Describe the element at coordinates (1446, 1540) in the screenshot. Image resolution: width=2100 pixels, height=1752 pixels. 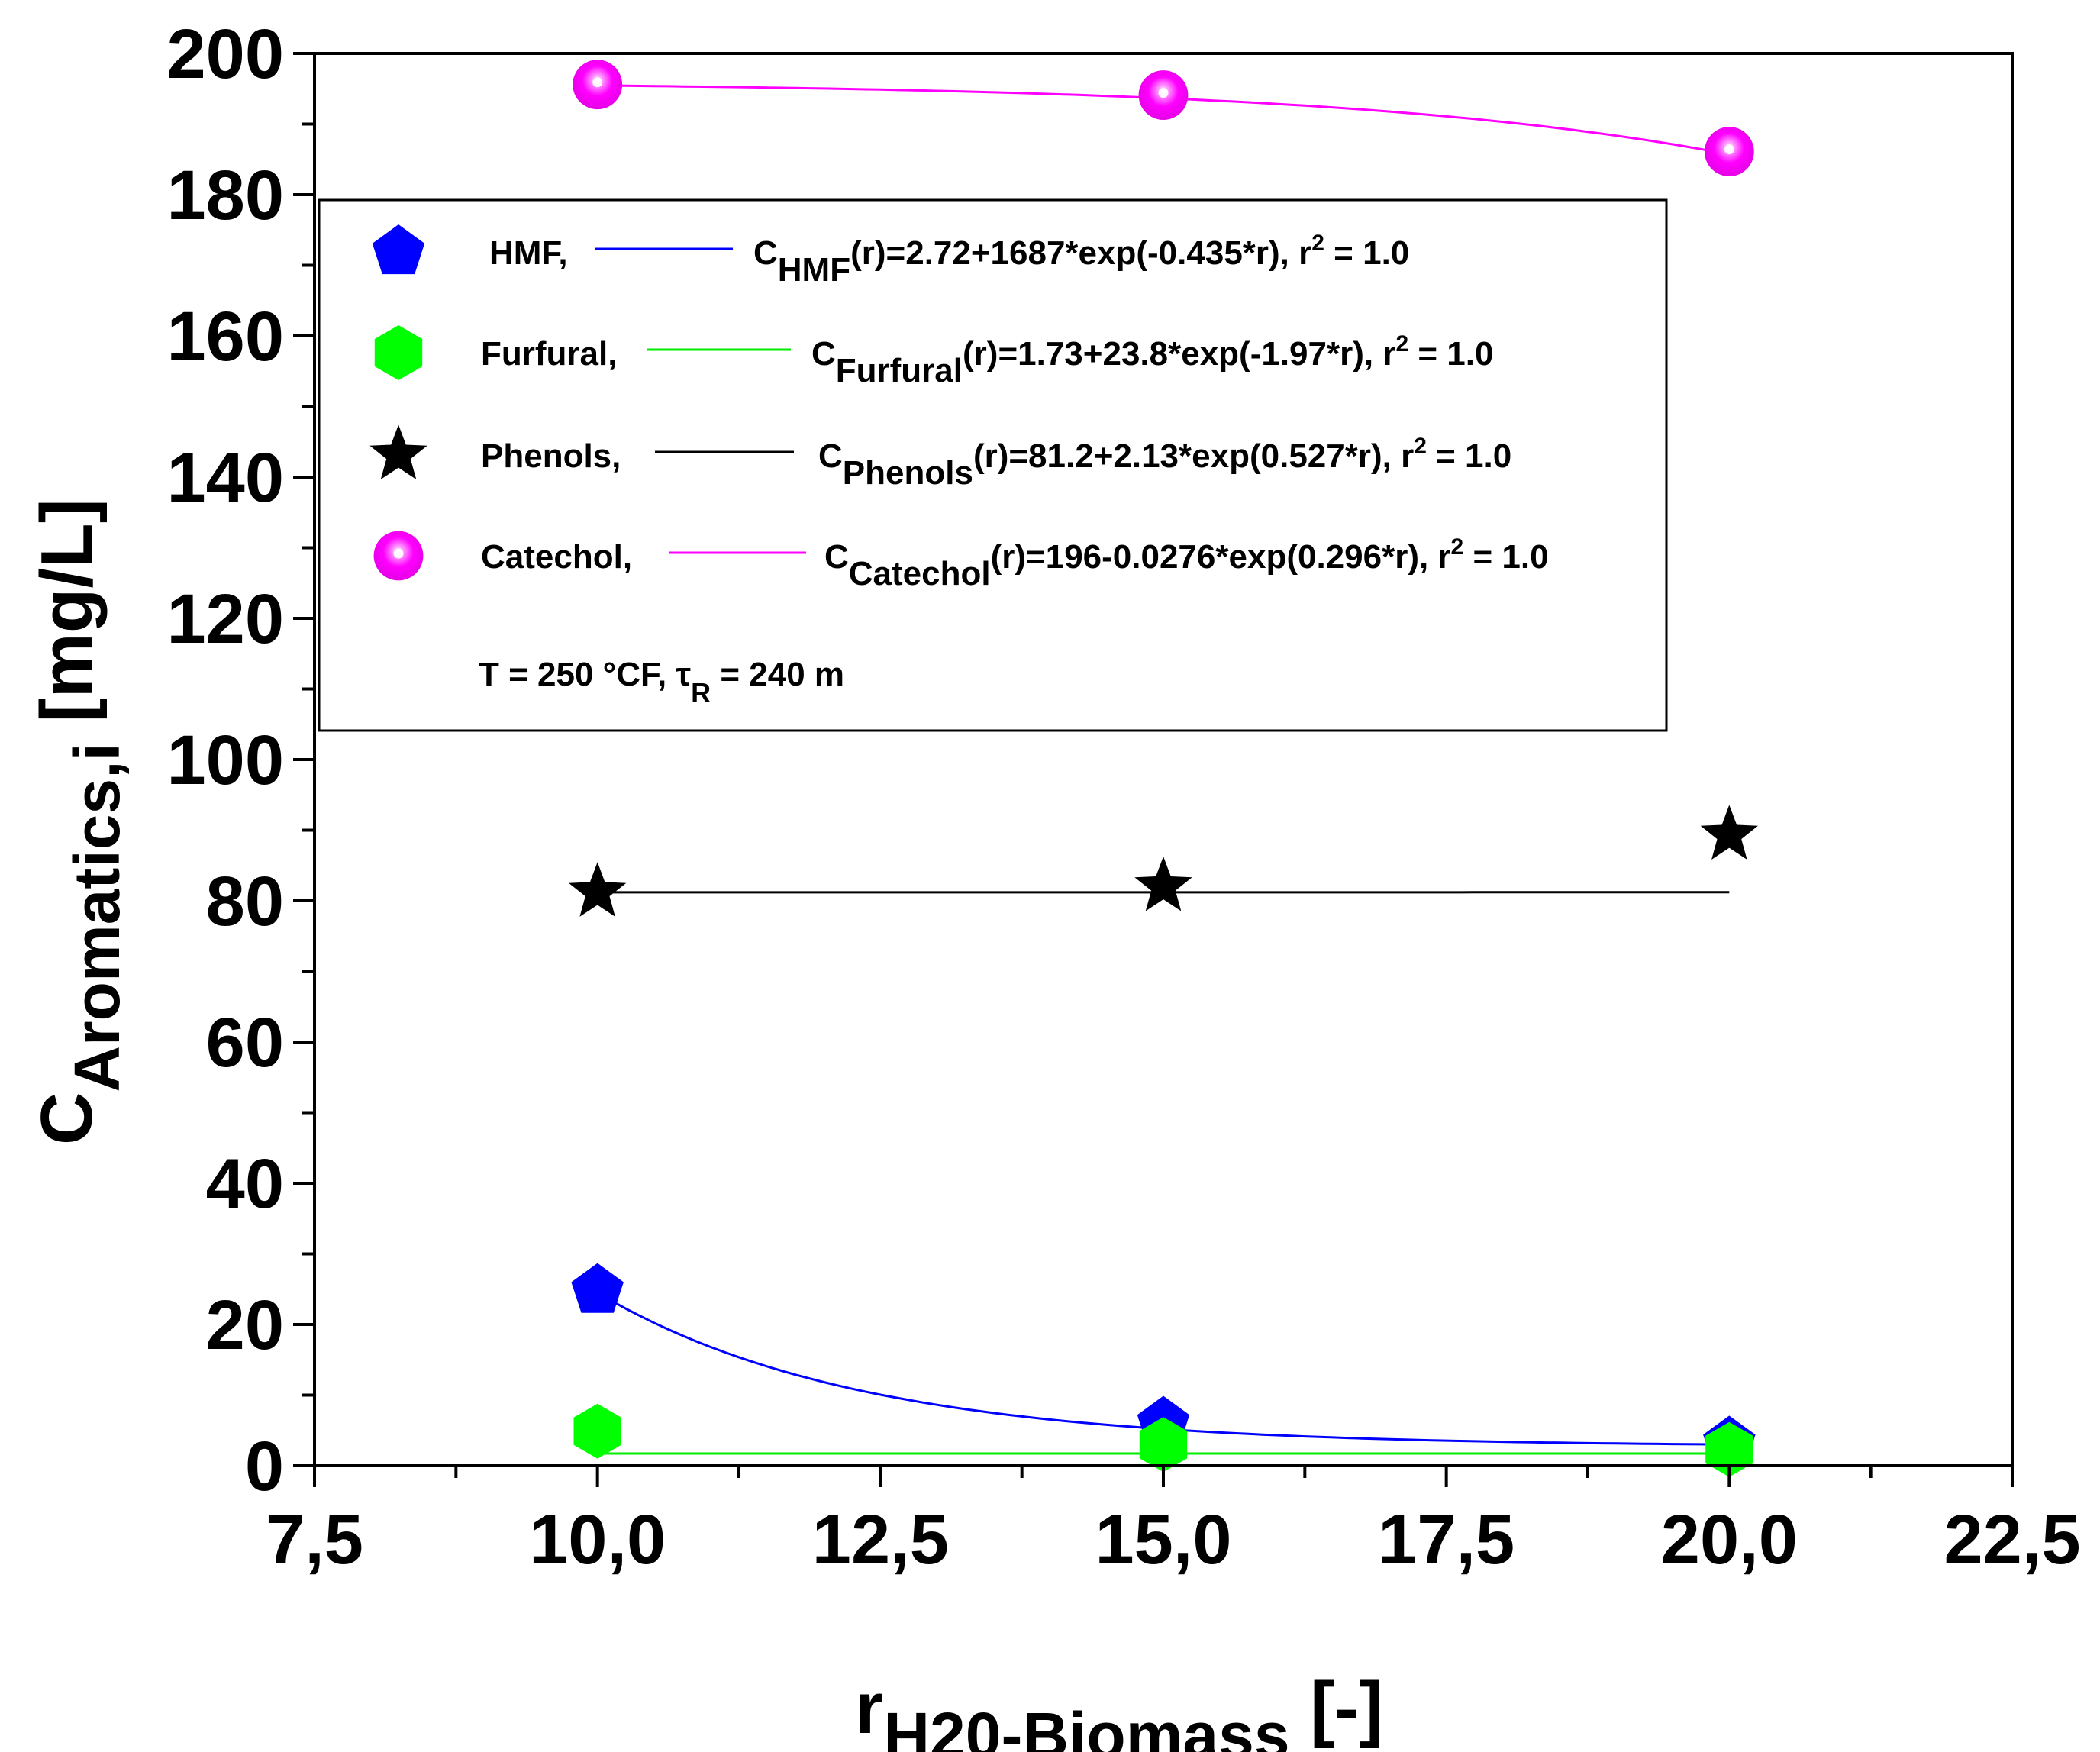
I see `x-tick-label: 17,5` at that location.